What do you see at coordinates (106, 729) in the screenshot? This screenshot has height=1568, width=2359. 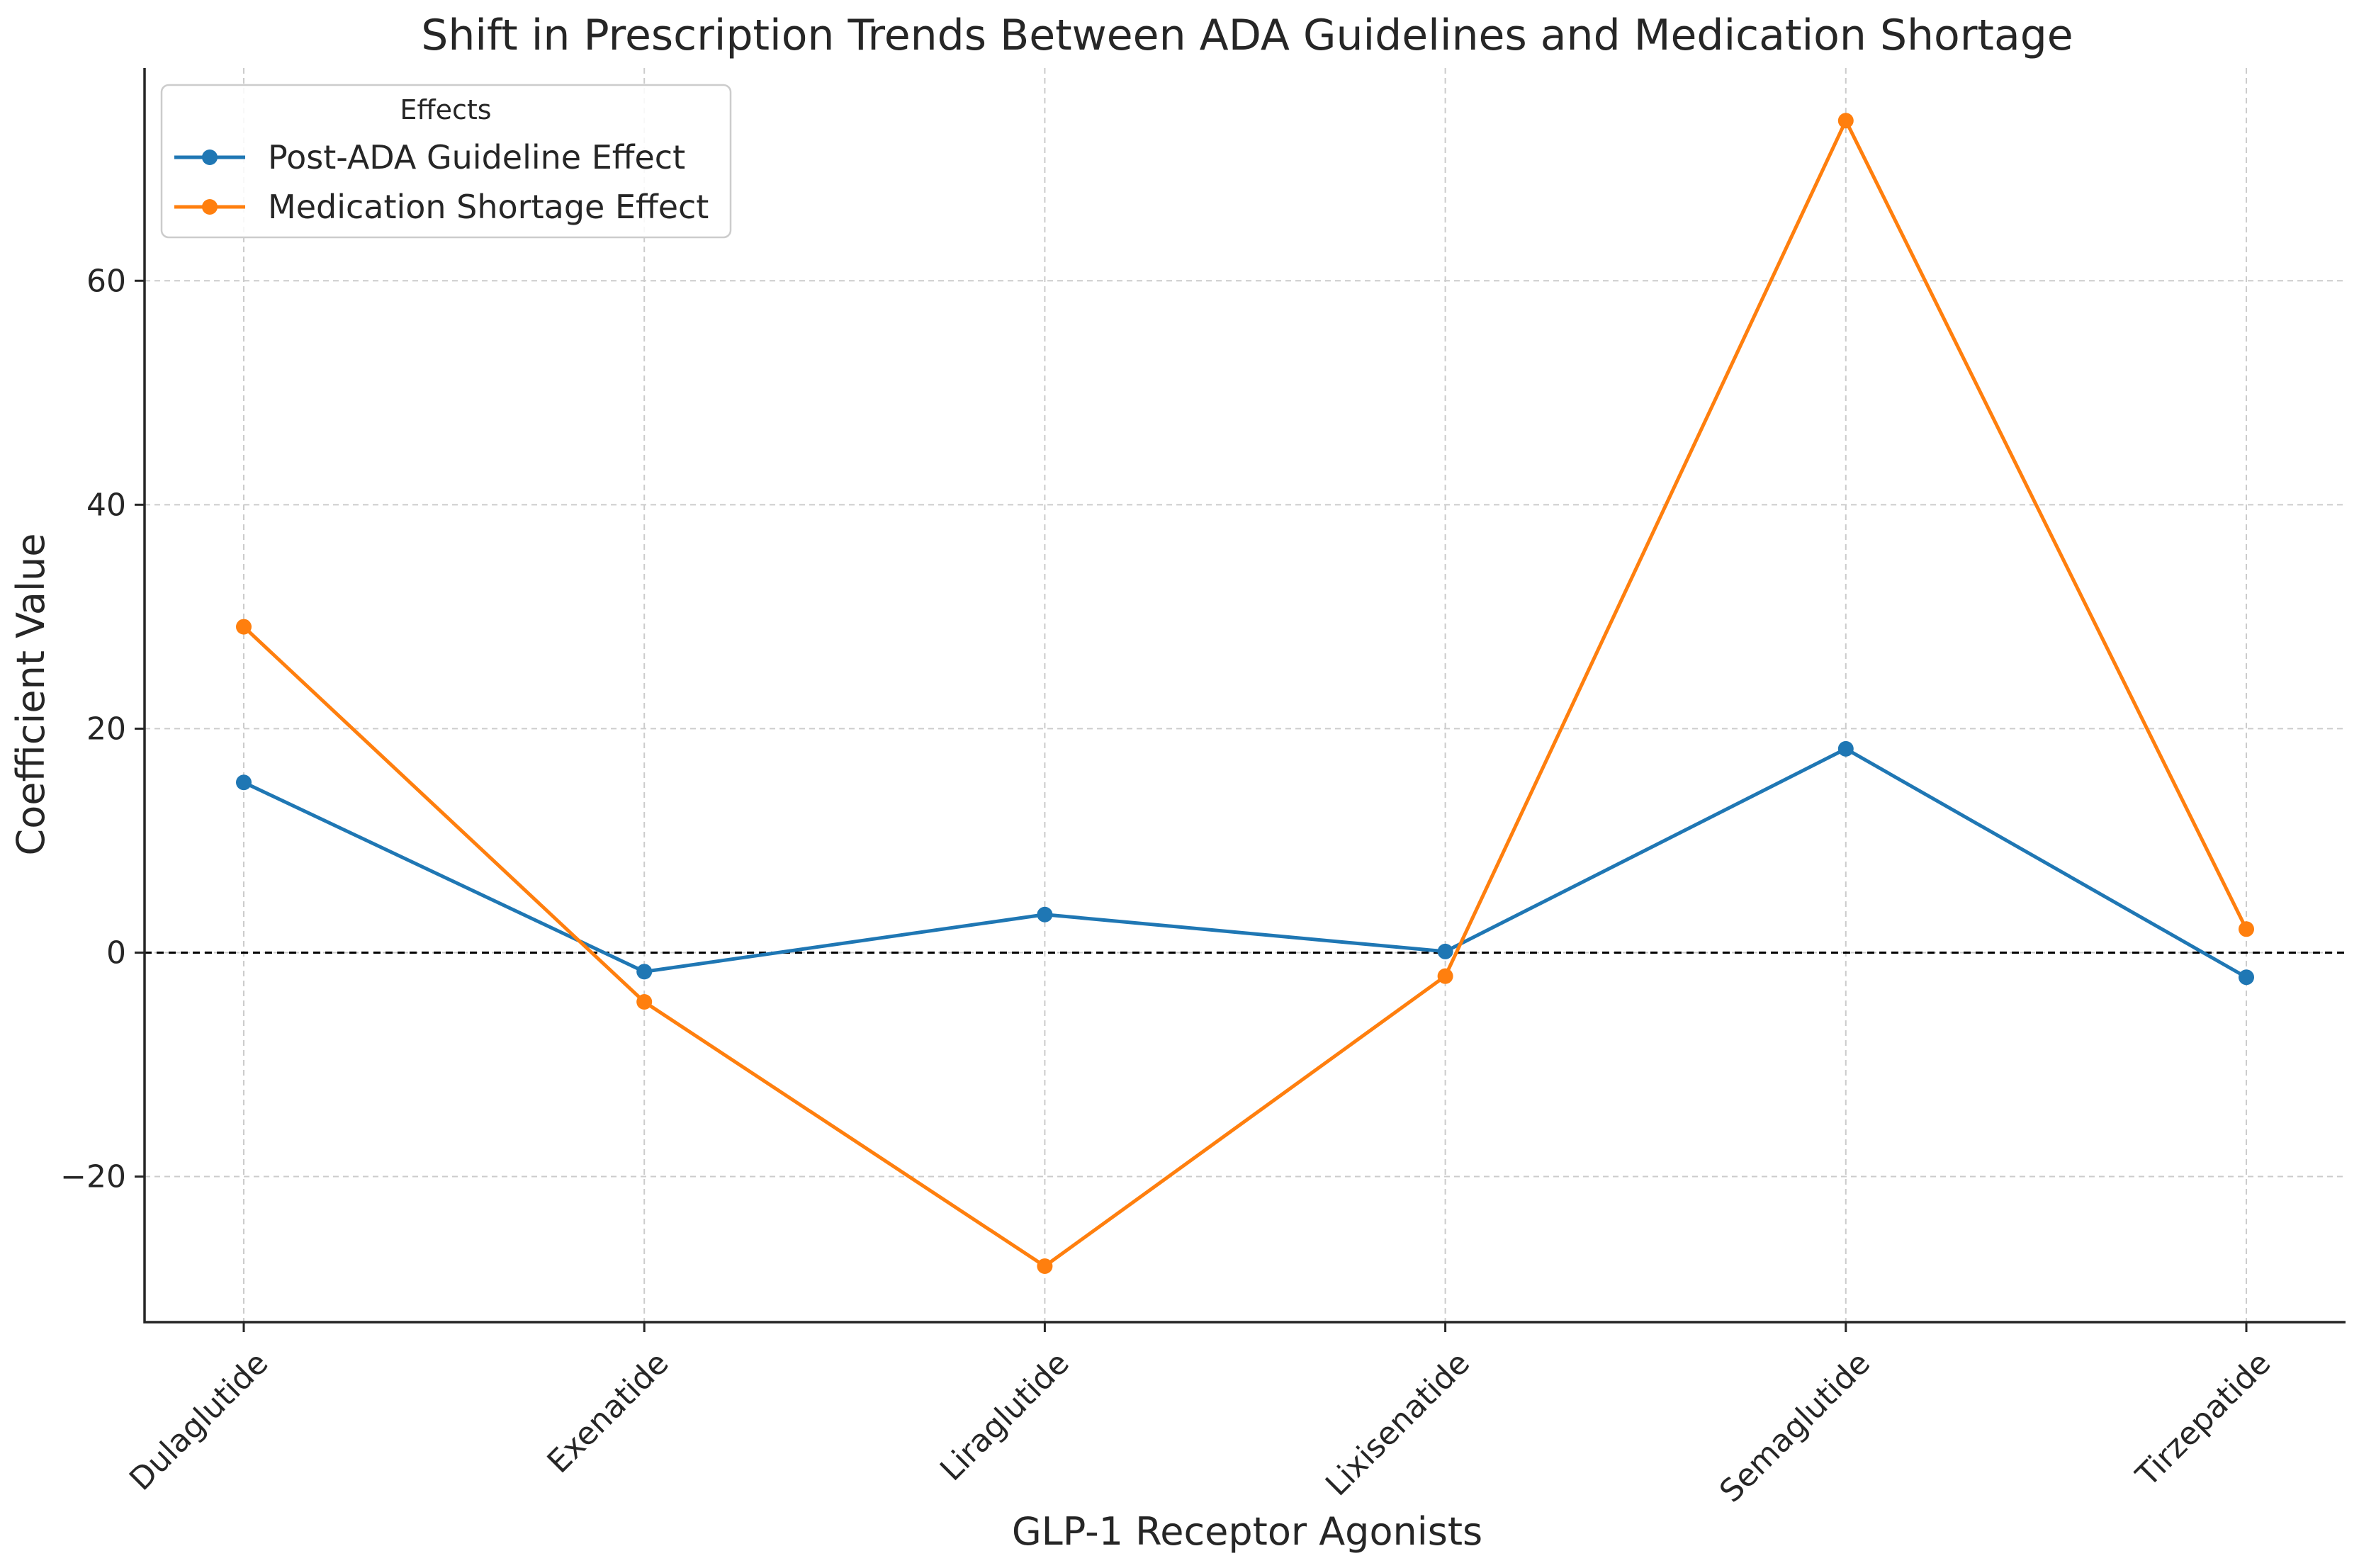 I see `y-tick-label: 20` at bounding box center [106, 729].